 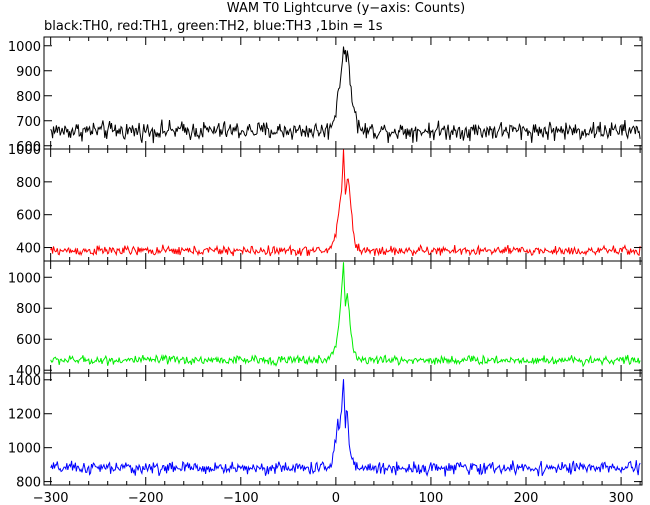 What do you see at coordinates (346, 8) in the screenshot?
I see `chart-title: WAM T0 Lightcurve (y−axis: Counts)` at bounding box center [346, 8].